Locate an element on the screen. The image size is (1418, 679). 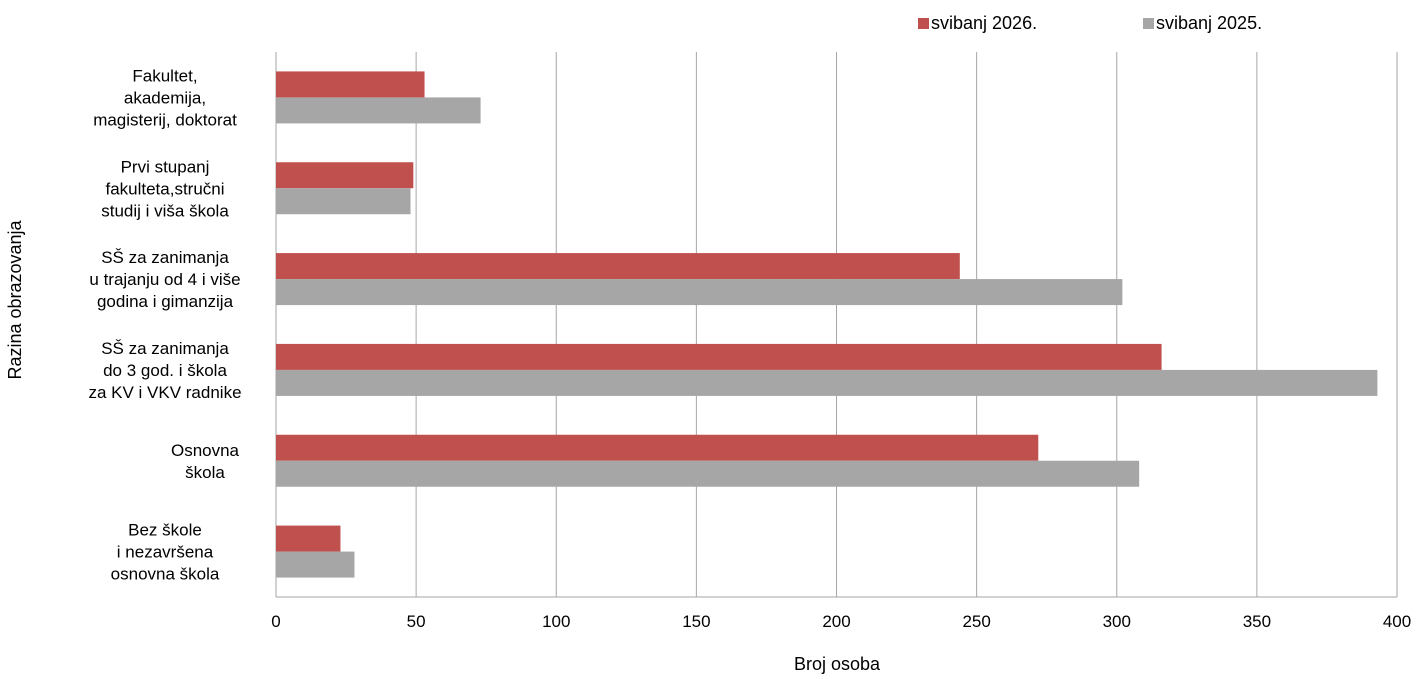
x-axis-title: Broj osoba is located at coordinates (837, 664).